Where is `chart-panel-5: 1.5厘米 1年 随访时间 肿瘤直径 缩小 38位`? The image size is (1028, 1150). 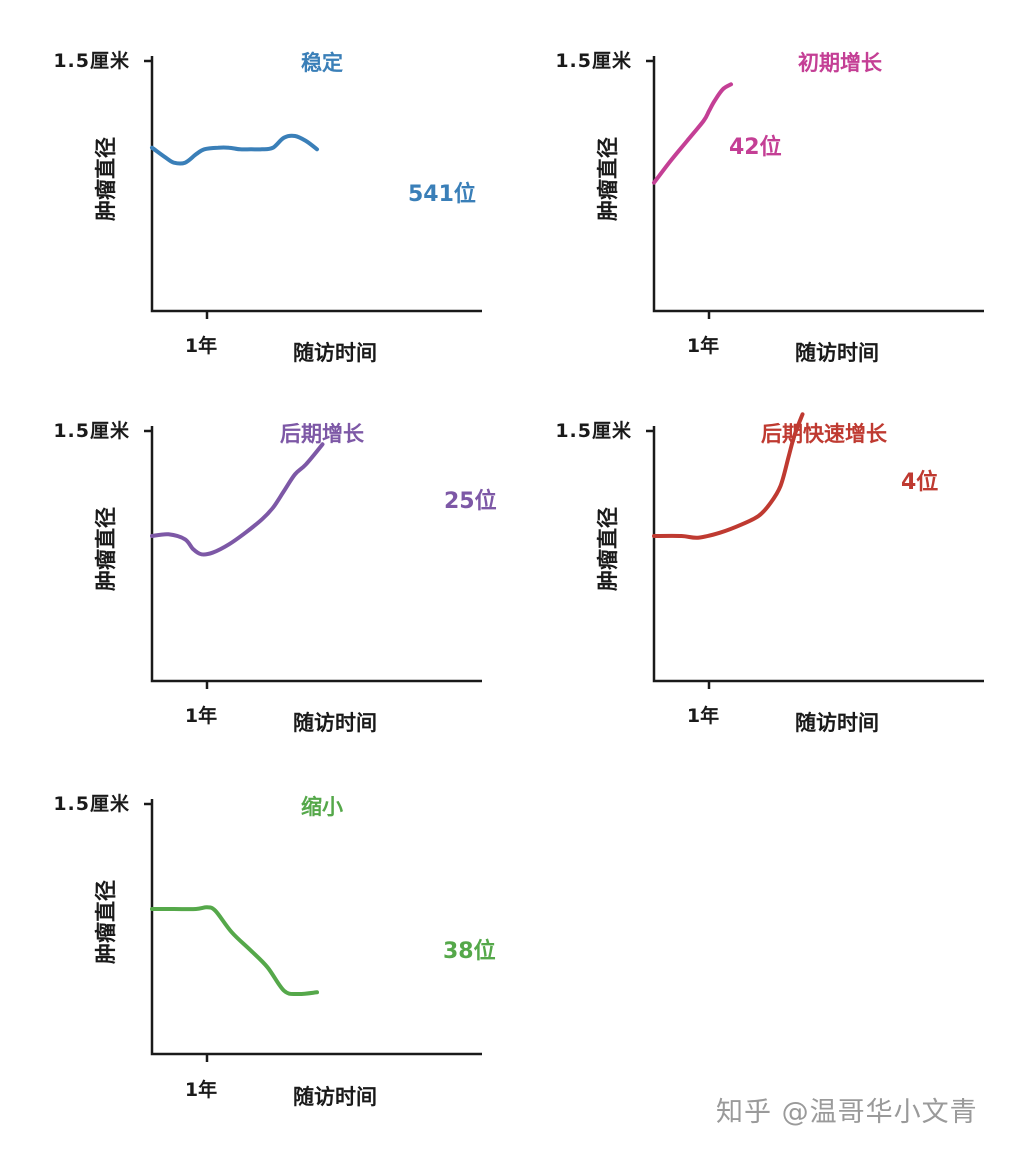 chart-panel-5: 1.5厘米 1年 随访时间 肿瘤直径 缩小 38位 is located at coordinates (274, 950).